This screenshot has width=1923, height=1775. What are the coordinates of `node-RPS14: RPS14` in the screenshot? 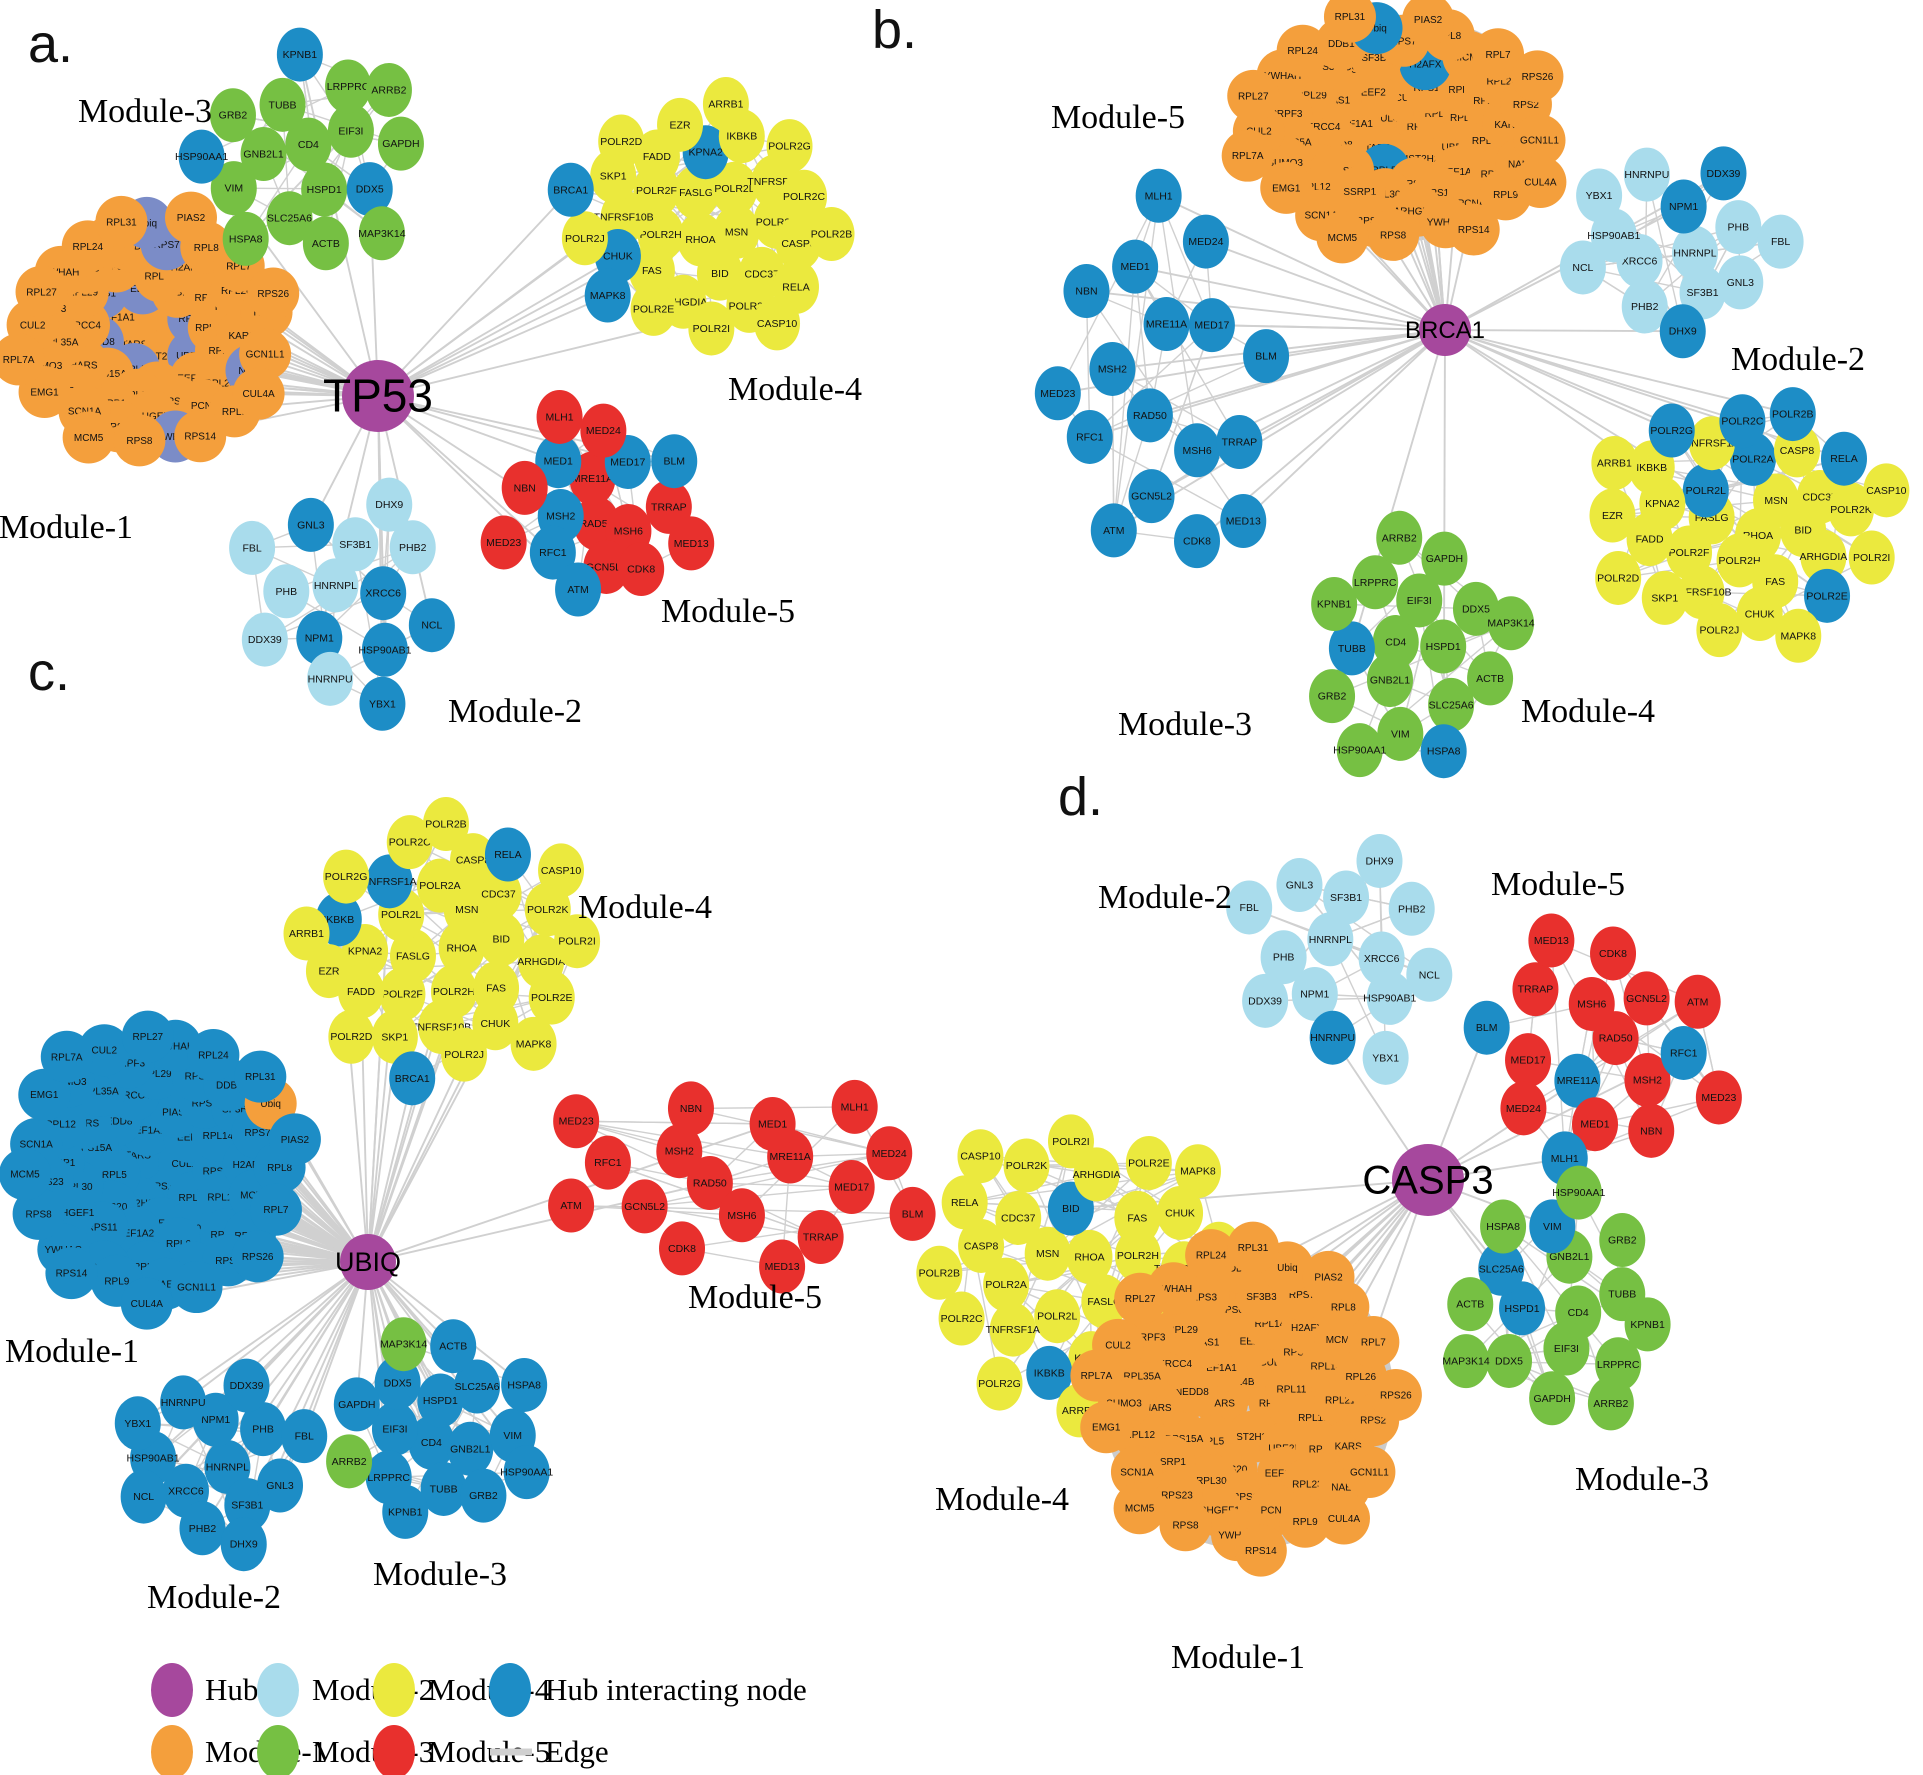 It's located at (1473, 229).